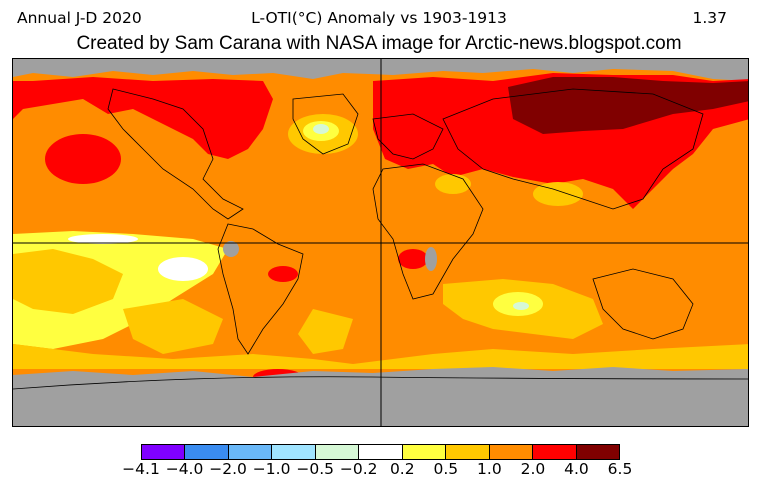  I want to click on middle-east-patch, so click(453, 184).